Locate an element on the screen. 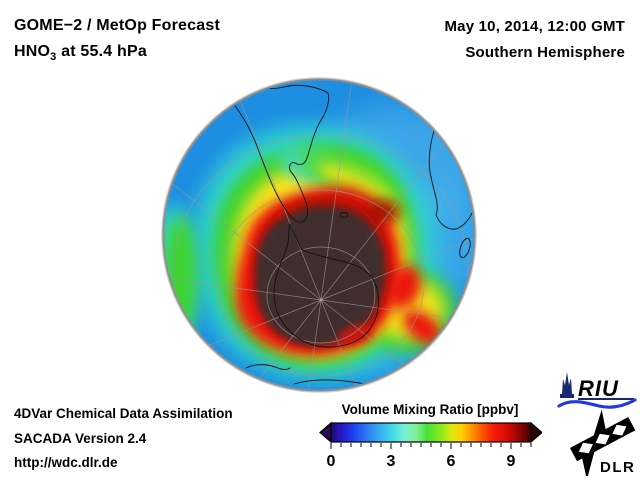  instrument-title: GOME−2 / MetOp Forecast is located at coordinates (117, 25).